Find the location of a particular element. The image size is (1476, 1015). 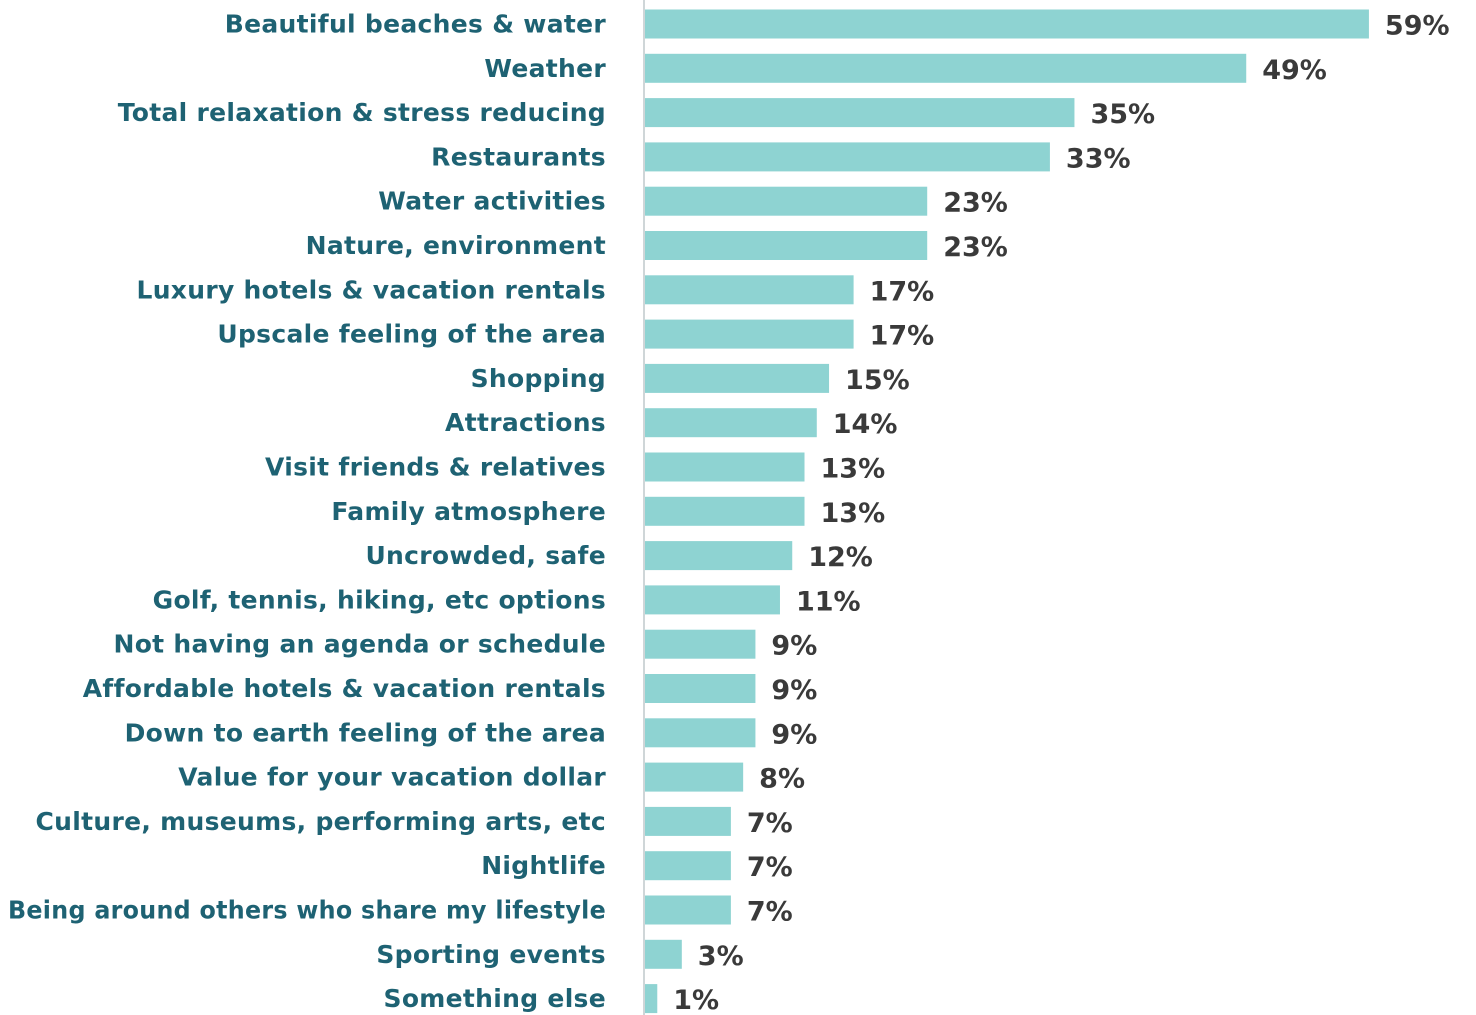

value-label: 1% is located at coordinates (696, 1000).